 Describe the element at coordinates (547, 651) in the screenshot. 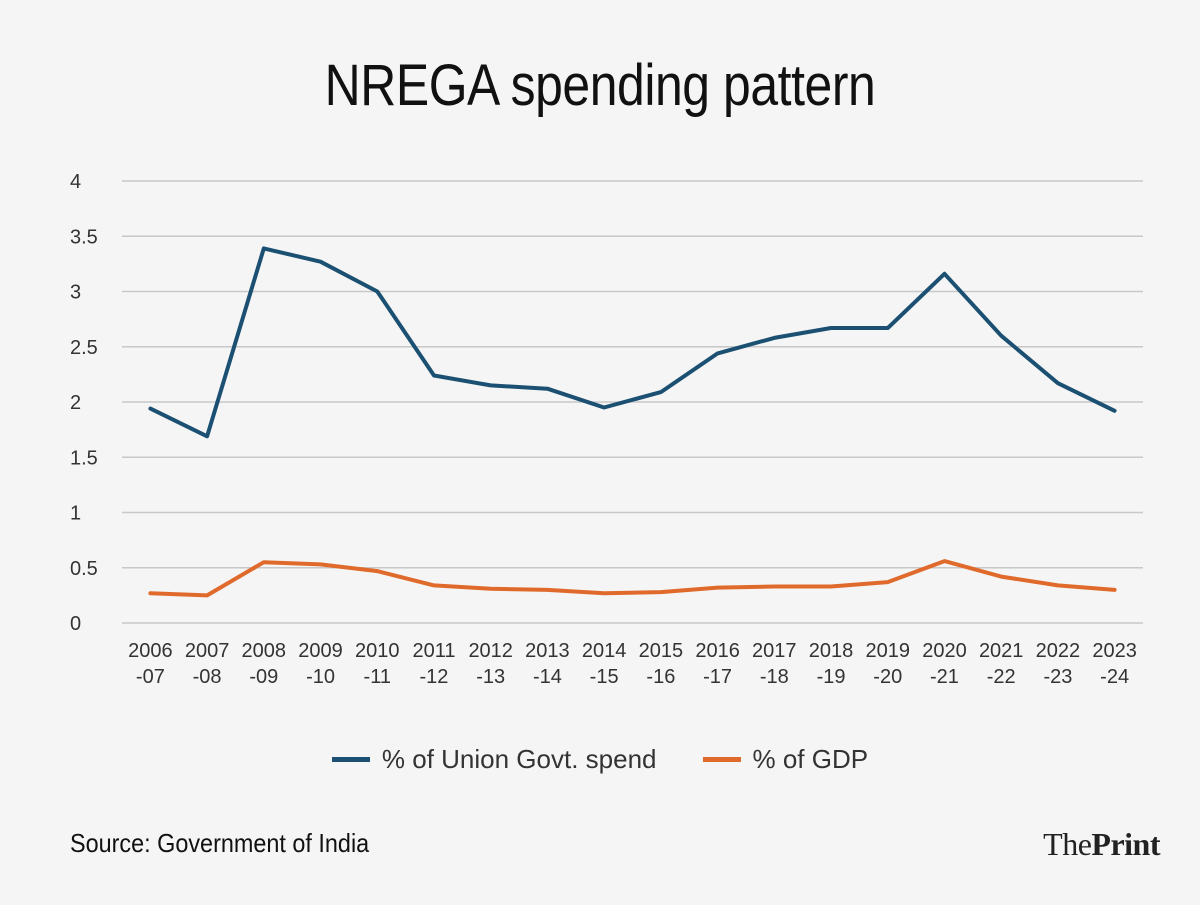

I see `x-tick-label-year: 2013` at that location.